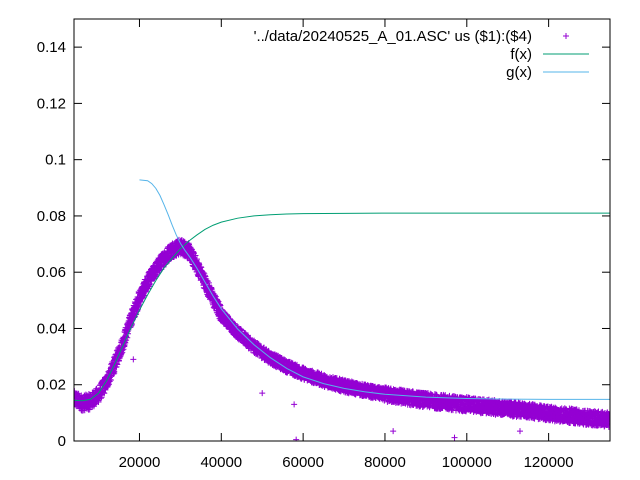 Image resolution: width=640 pixels, height=480 pixels. Describe the element at coordinates (51, 385) in the screenshot. I see `y-tick-label: 0.02` at that location.